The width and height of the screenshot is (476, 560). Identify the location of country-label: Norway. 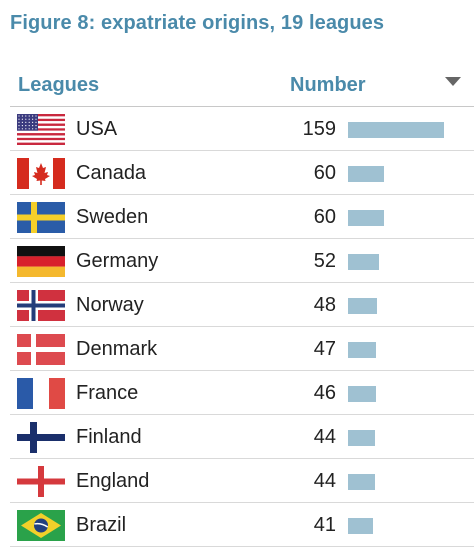
(110, 305).